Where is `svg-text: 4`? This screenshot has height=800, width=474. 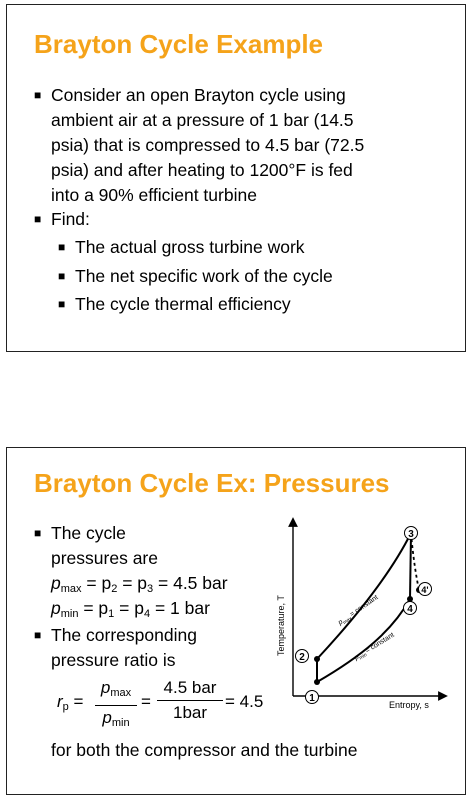 svg-text: 4 is located at coordinates (410, 609).